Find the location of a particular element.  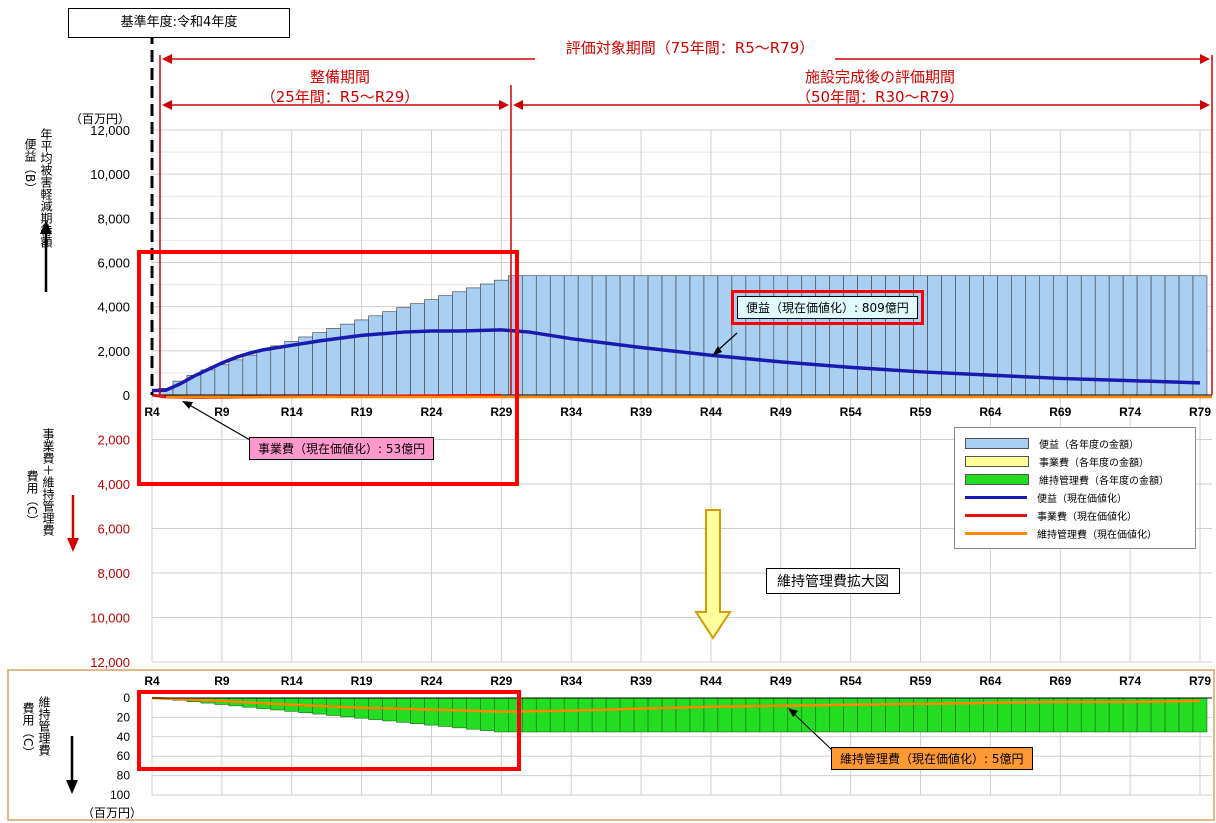

legend-item: 維持管理費（現在価値化） is located at coordinates (1061, 533).